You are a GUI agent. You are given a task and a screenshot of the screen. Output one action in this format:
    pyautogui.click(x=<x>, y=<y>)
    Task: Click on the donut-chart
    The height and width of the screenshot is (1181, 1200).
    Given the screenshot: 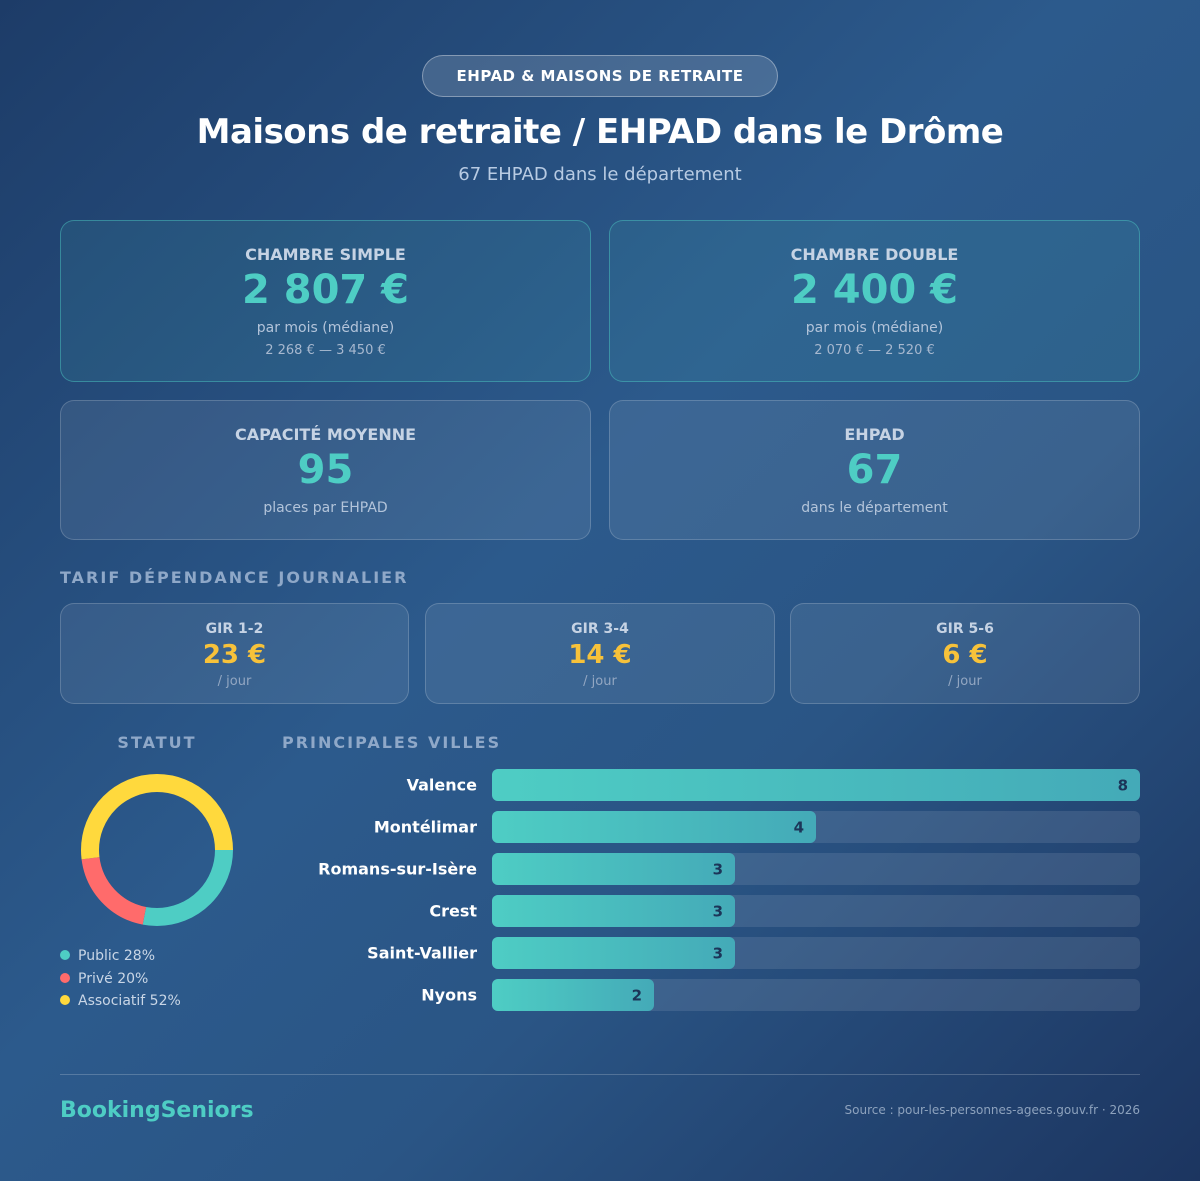 What is the action you would take?
    pyautogui.click(x=157, y=850)
    